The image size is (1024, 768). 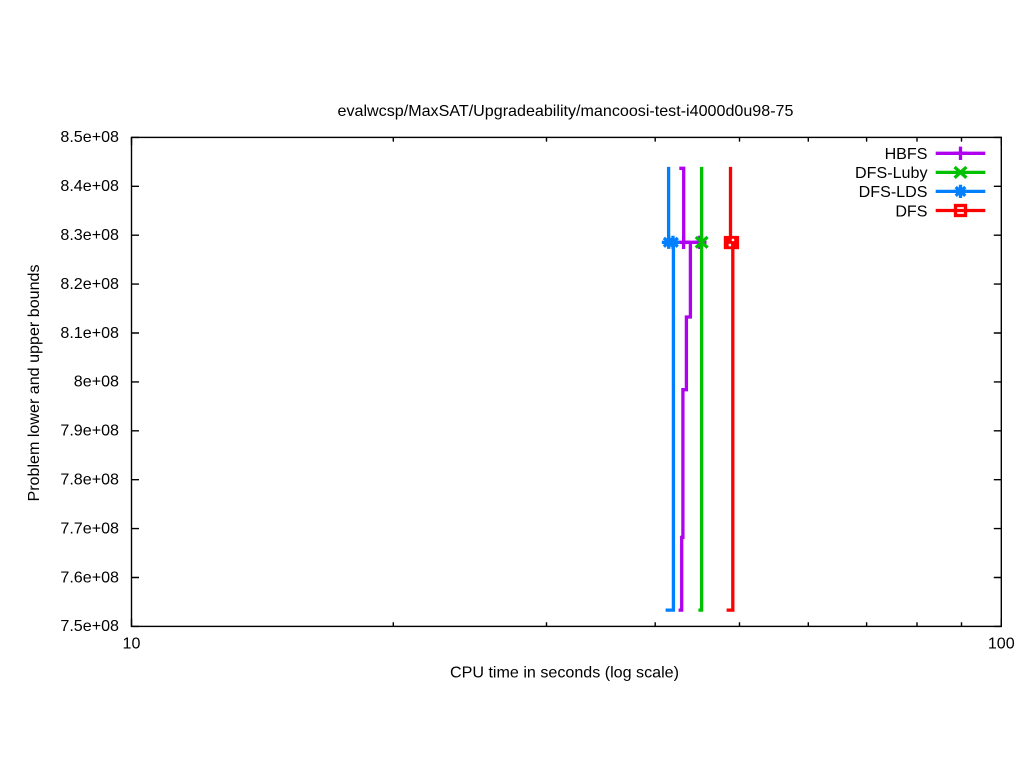 What do you see at coordinates (891, 173) in the screenshot?
I see `svg-text: DFS-Luby` at bounding box center [891, 173].